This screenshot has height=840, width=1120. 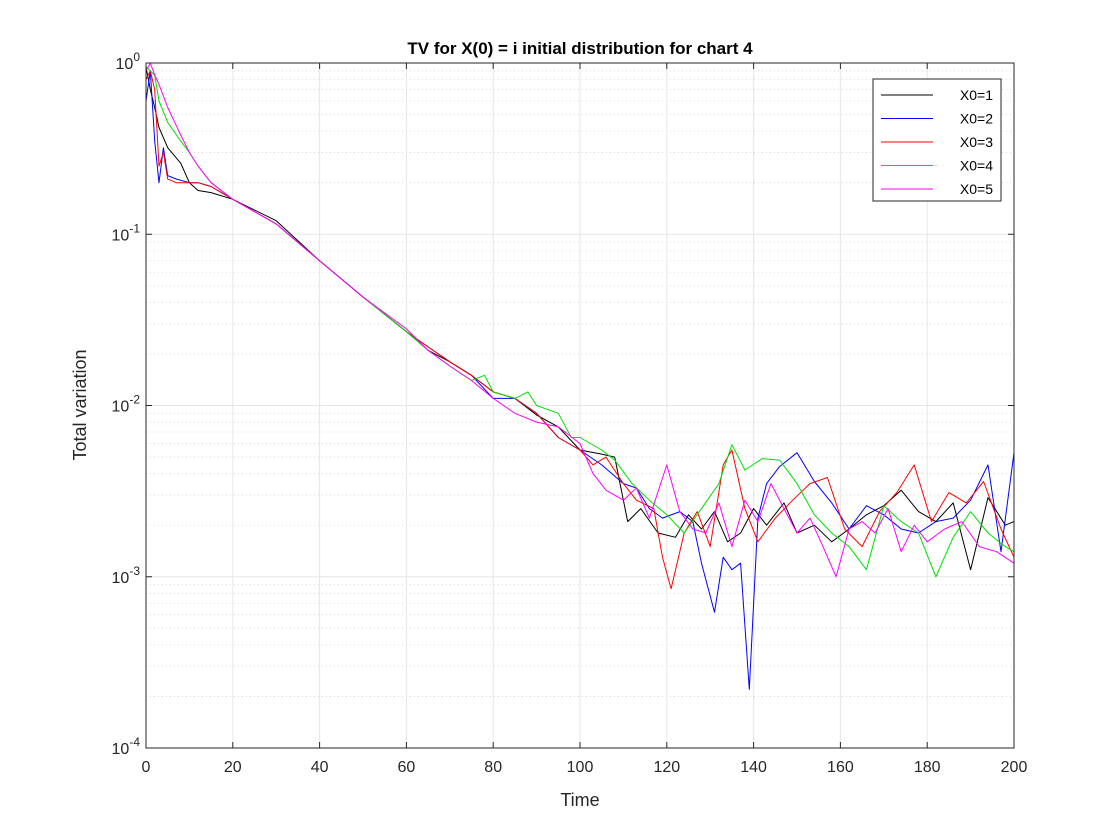 What do you see at coordinates (126, 232) in the screenshot?
I see `y-tick-label: 10⁻¹` at bounding box center [126, 232].